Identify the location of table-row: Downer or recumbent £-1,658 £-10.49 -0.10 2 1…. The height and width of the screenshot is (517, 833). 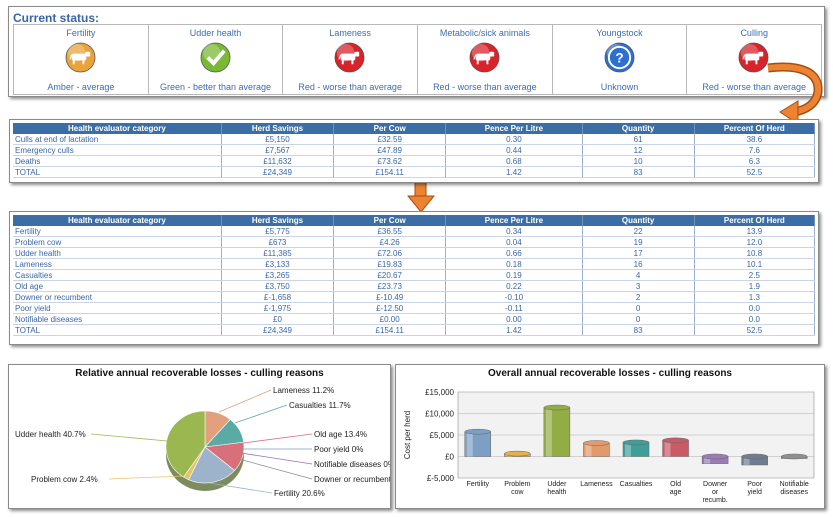
(414, 297).